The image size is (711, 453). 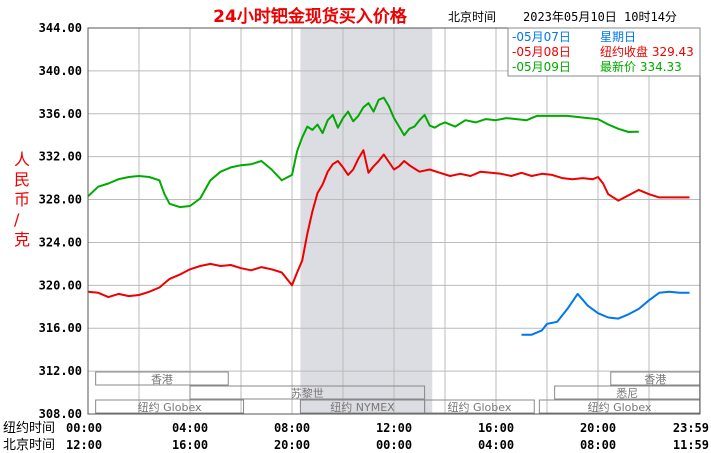 What do you see at coordinates (310, 16) in the screenshot?
I see `chart-title: 24小时钯金现货买入价格` at bounding box center [310, 16].